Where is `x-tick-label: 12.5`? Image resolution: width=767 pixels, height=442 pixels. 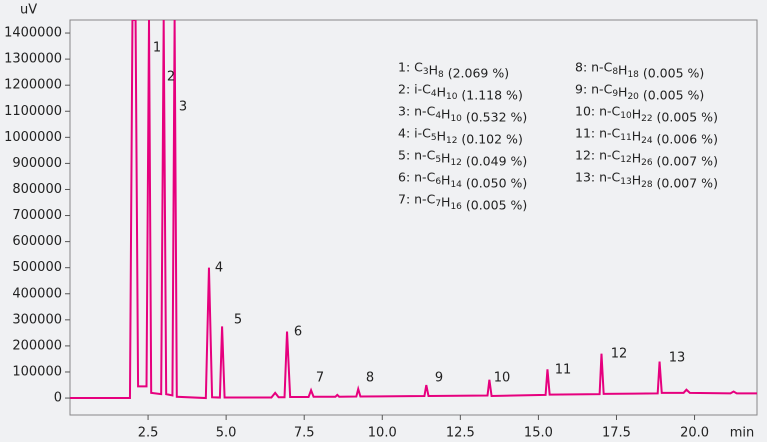 x-tick-label: 12.5 is located at coordinates (460, 433).